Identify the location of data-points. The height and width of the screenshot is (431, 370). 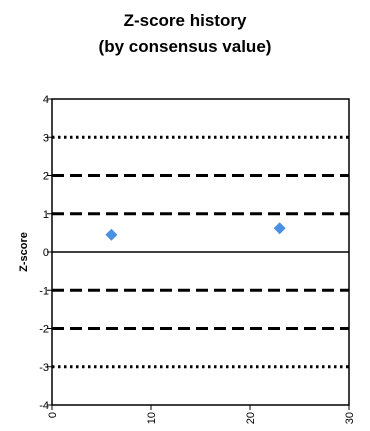
(195, 231).